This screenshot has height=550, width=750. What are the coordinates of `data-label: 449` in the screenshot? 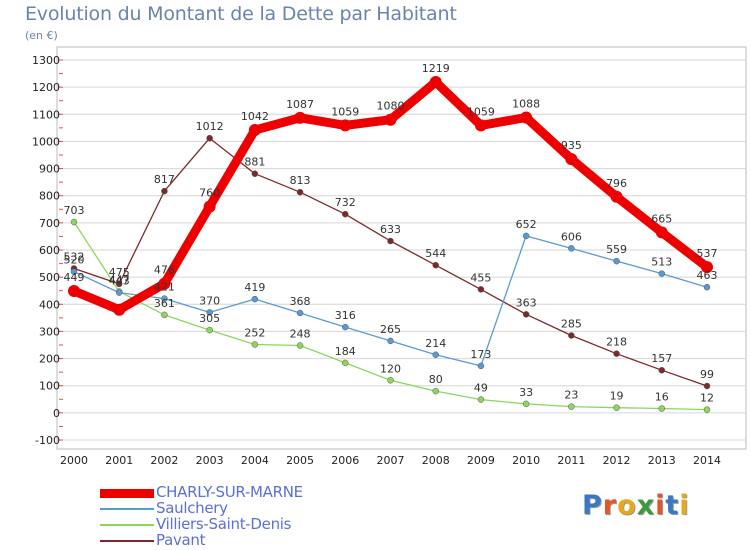 It's located at (74, 277).